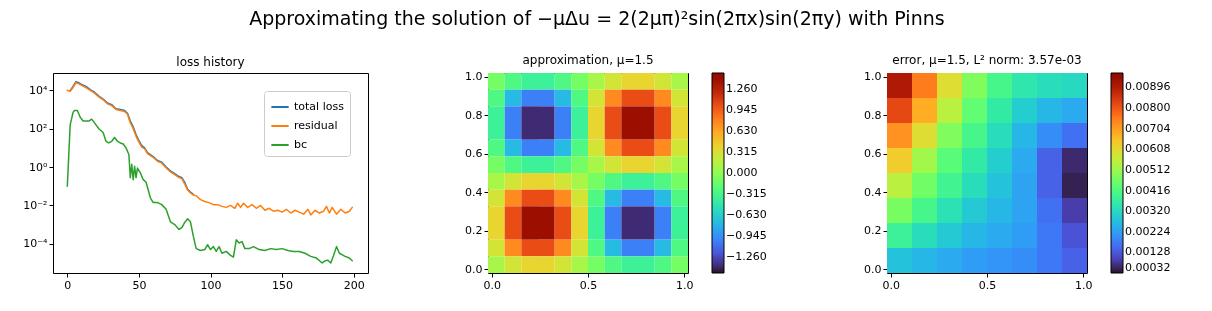 The height and width of the screenshot is (311, 1212). Describe the element at coordinates (35, 205) in the screenshot. I see `y-tick-label: 10⁻²` at that location.